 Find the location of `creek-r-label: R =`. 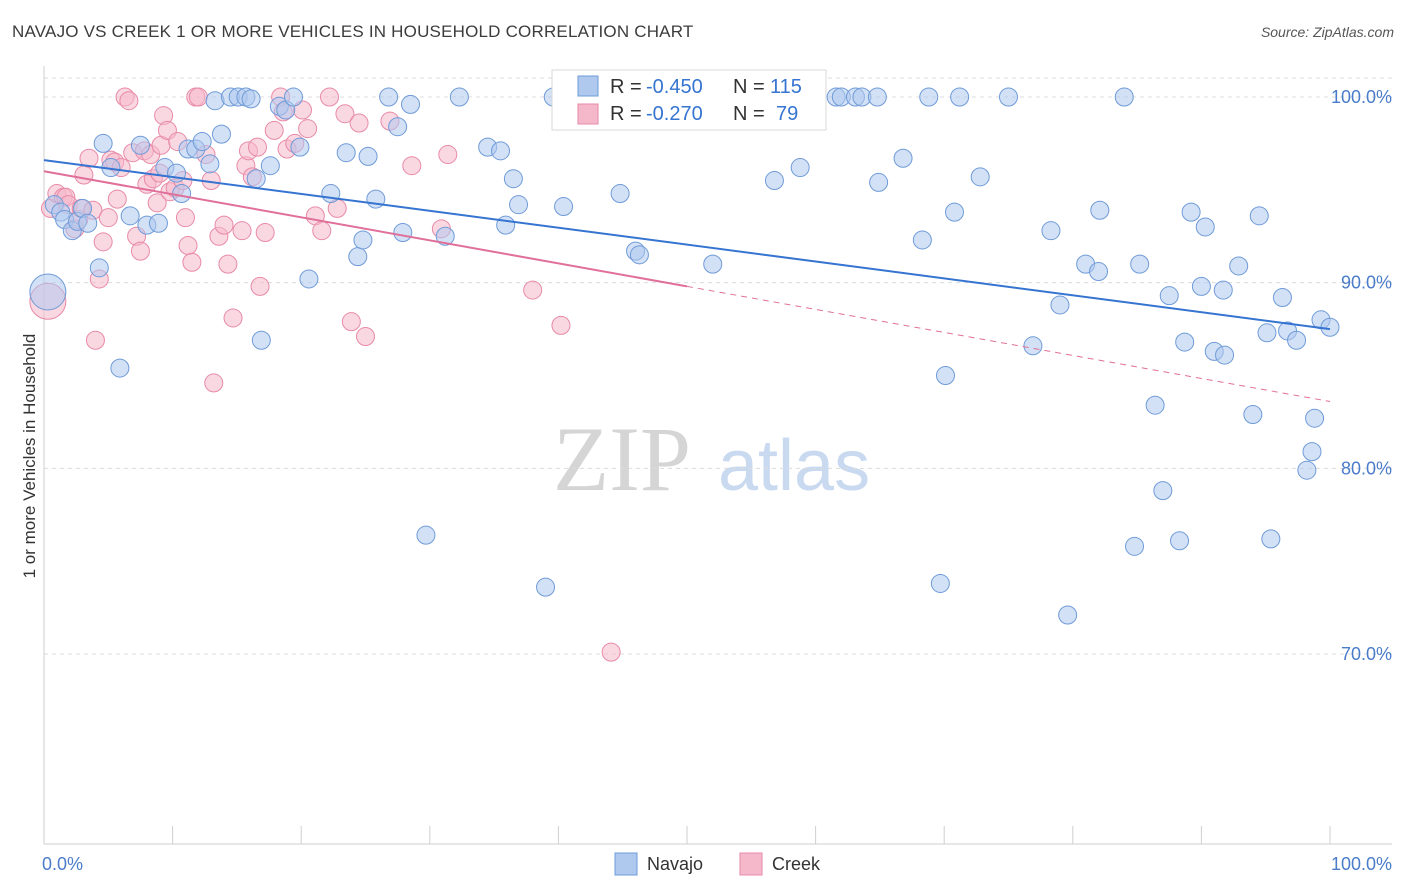

creek-r-label: R = is located at coordinates (626, 114).